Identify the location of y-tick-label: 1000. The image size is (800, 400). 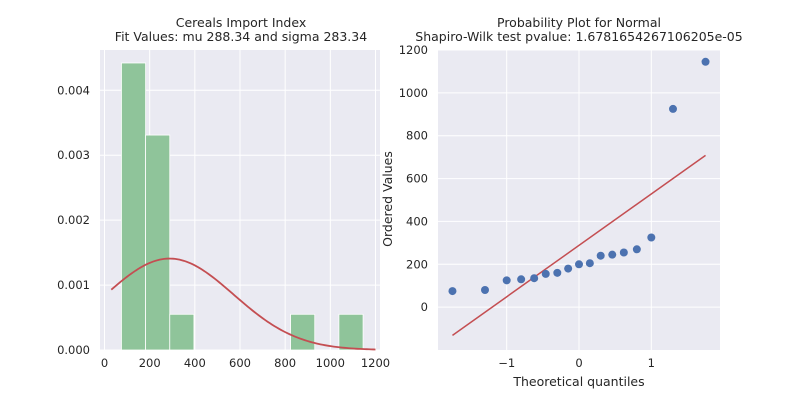
(413, 93).